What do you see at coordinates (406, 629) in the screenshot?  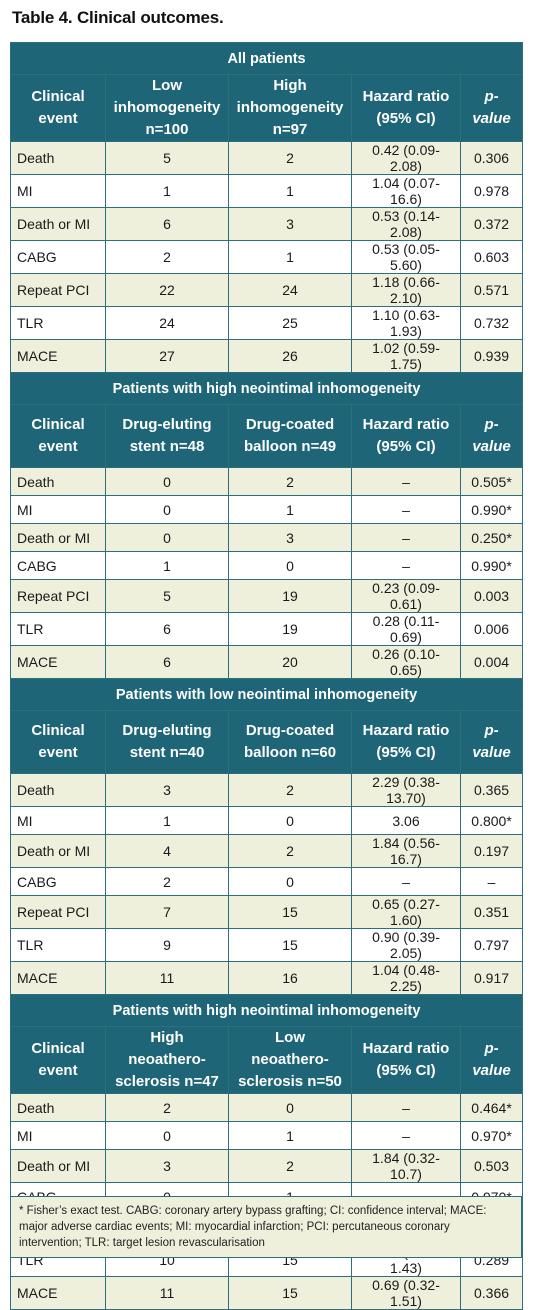 I see `table-cell: 0.28 (0.11-0.69)` at bounding box center [406, 629].